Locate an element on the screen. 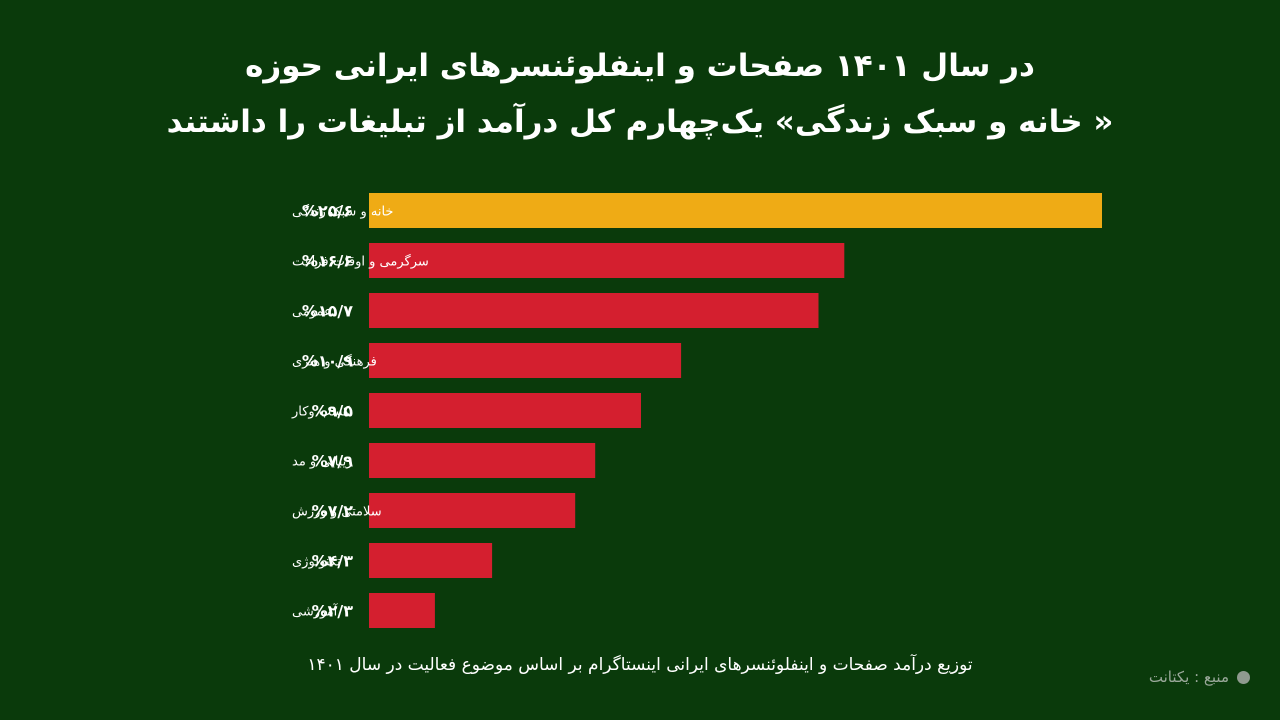  category-label-3: فرهنگی و هنری is located at coordinates (334, 362).